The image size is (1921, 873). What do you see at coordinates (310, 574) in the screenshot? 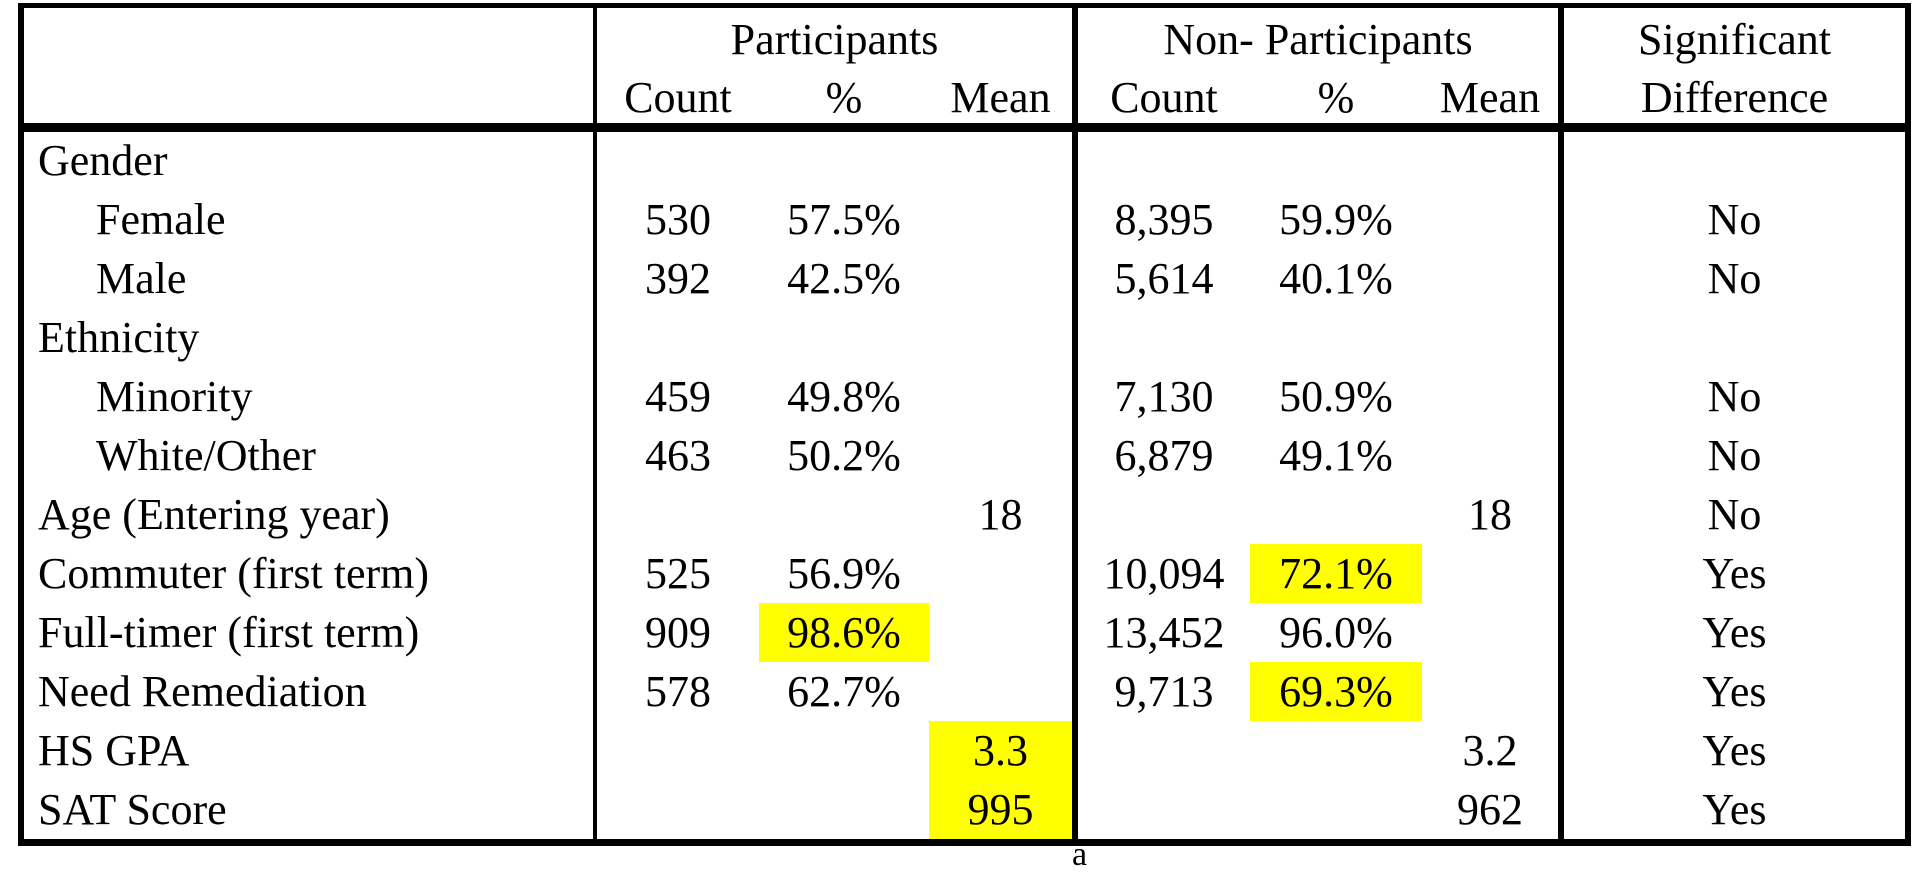
I see `row-label: Commuter (first term)` at bounding box center [310, 574].